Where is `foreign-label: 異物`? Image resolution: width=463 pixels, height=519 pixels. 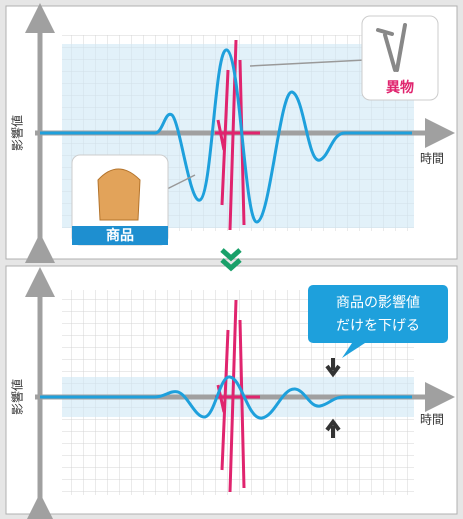 foreign-label: 異物 is located at coordinates (400, 87).